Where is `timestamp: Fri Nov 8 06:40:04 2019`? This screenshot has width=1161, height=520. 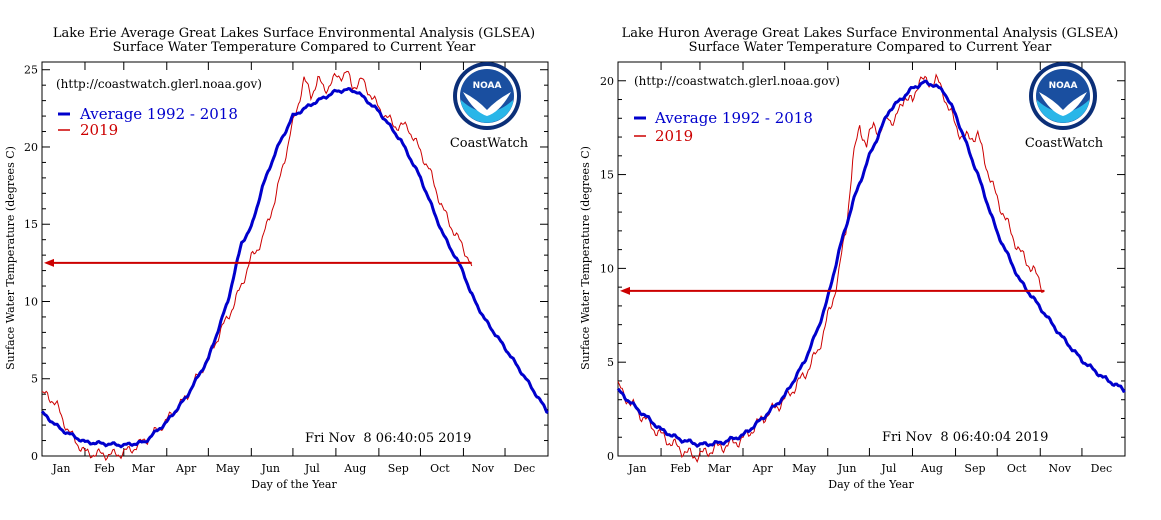 timestamp: Fri Nov 8 06:40:04 2019 is located at coordinates (965, 437).